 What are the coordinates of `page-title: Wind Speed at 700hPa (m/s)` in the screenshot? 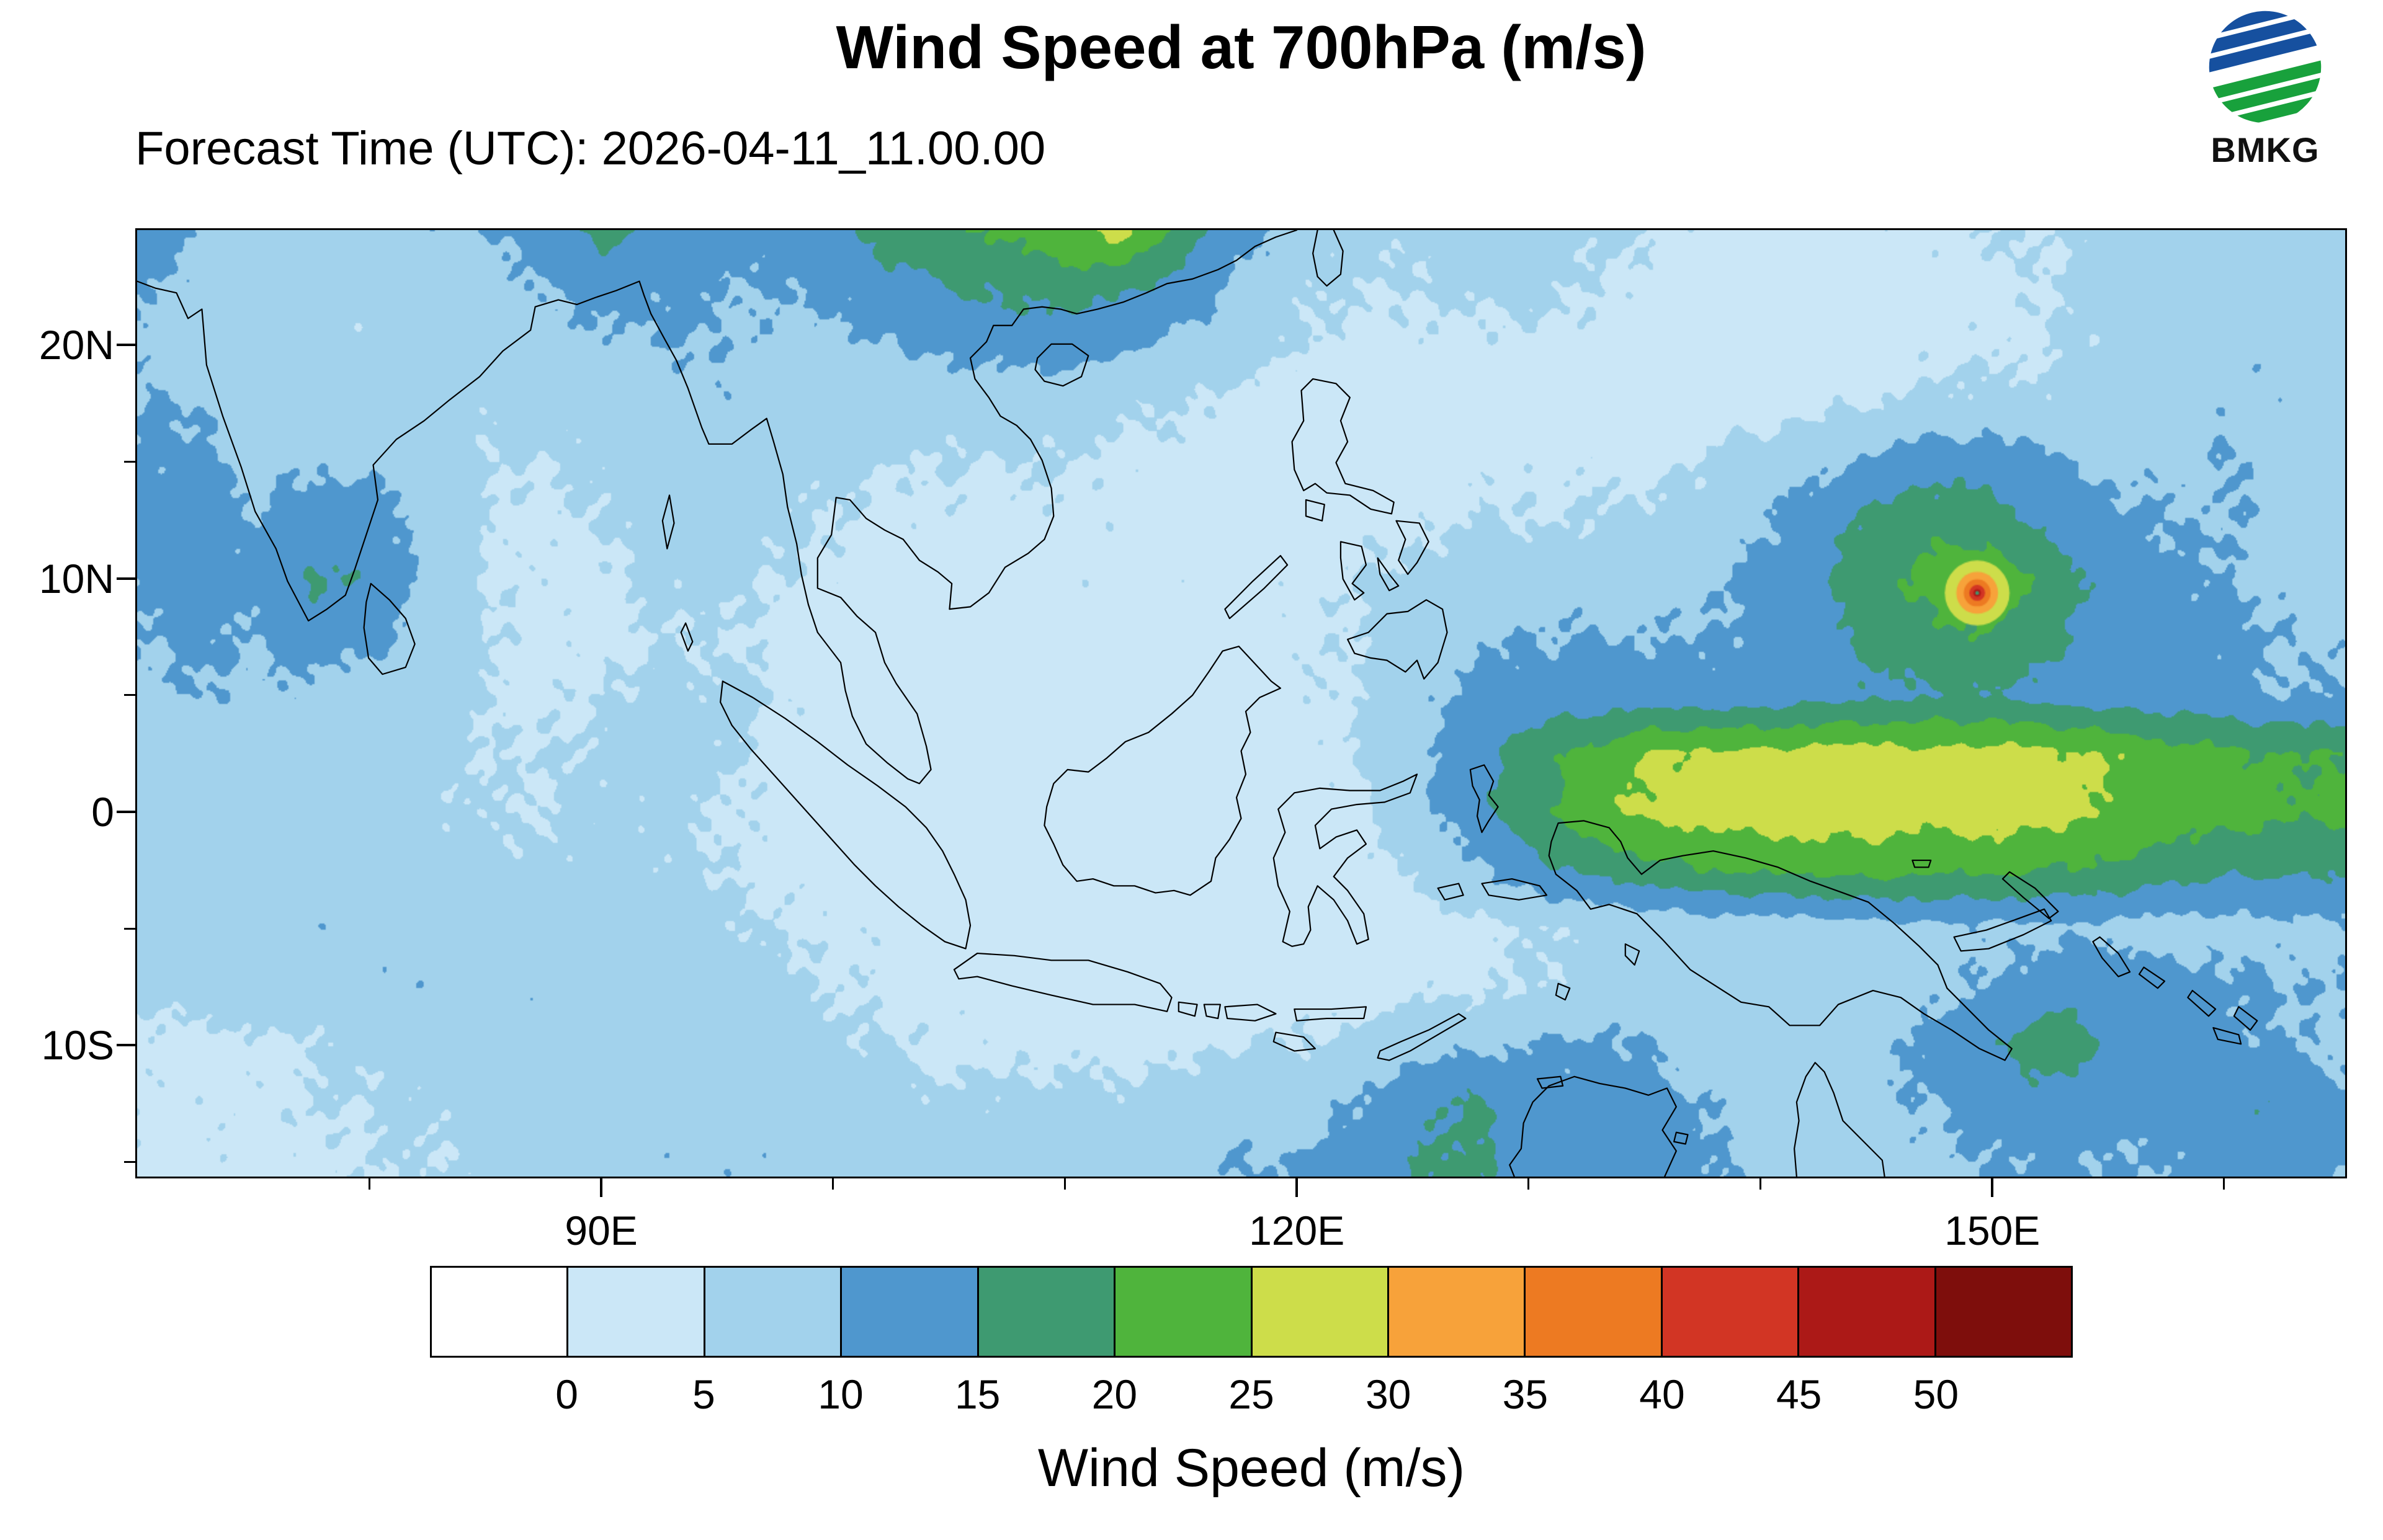 It's located at (1241, 47).